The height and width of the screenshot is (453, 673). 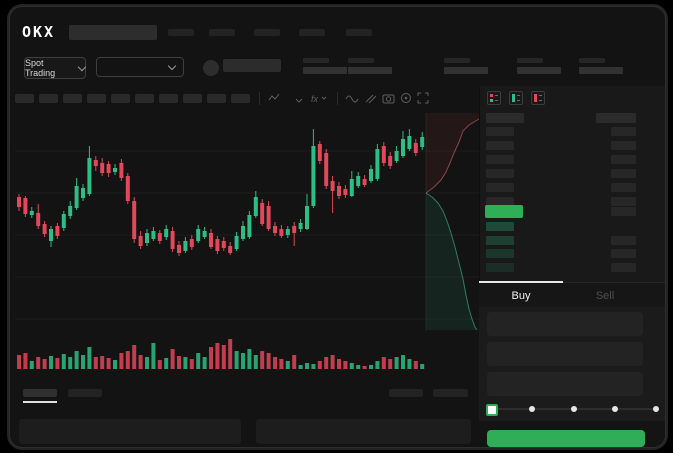 What do you see at coordinates (565, 324) in the screenshot?
I see `price-input` at bounding box center [565, 324].